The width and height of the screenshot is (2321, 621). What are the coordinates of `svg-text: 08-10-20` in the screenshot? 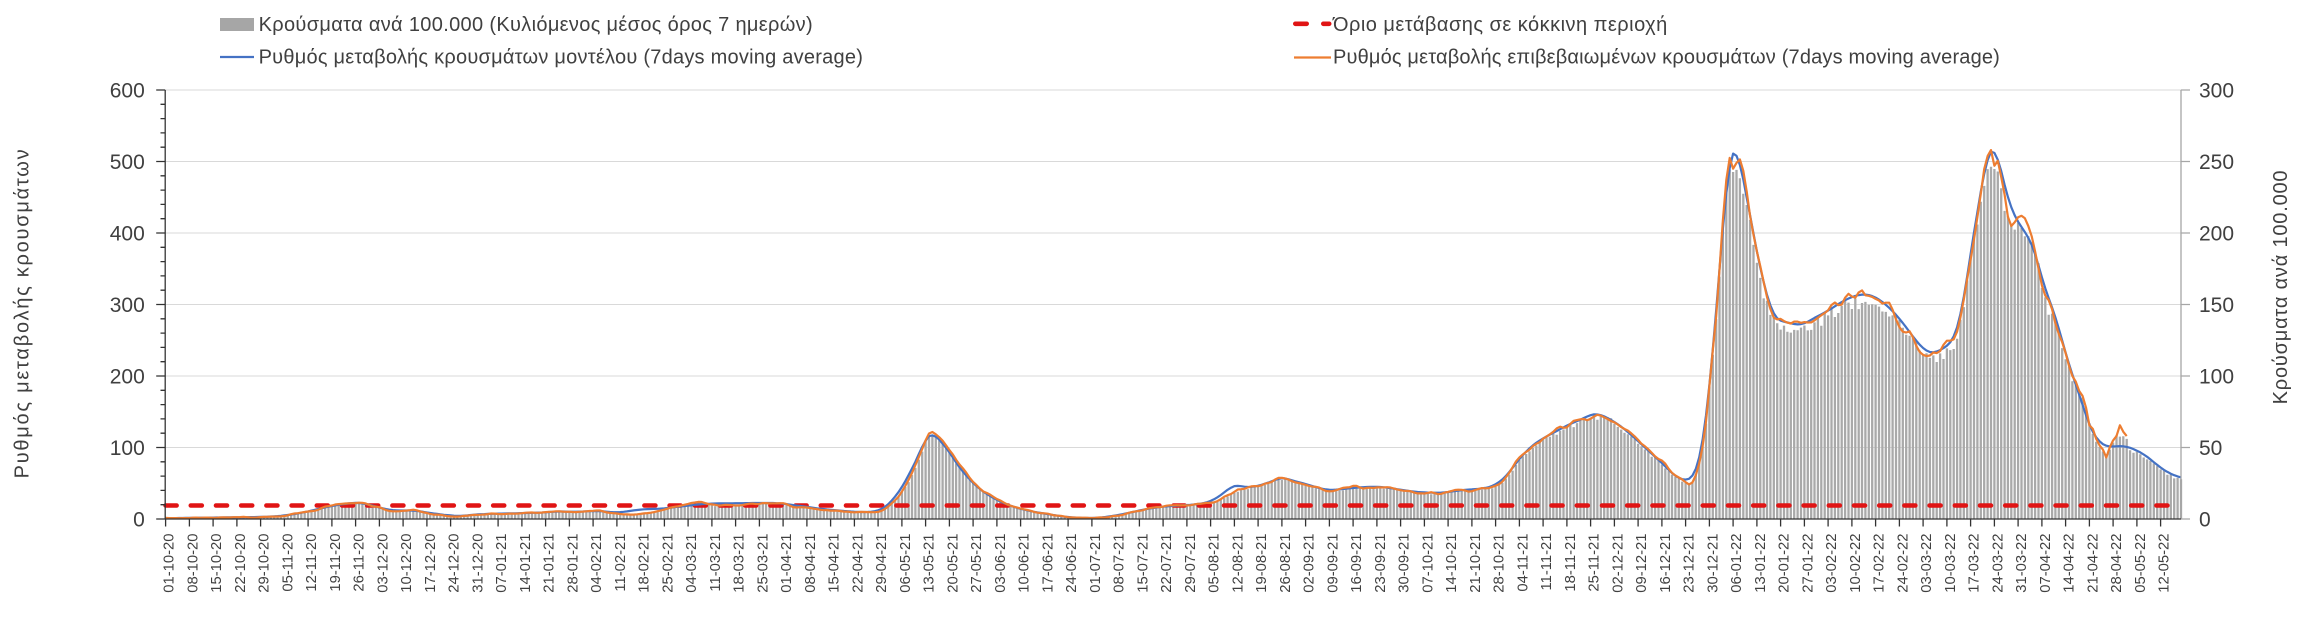 It's located at (193, 563).